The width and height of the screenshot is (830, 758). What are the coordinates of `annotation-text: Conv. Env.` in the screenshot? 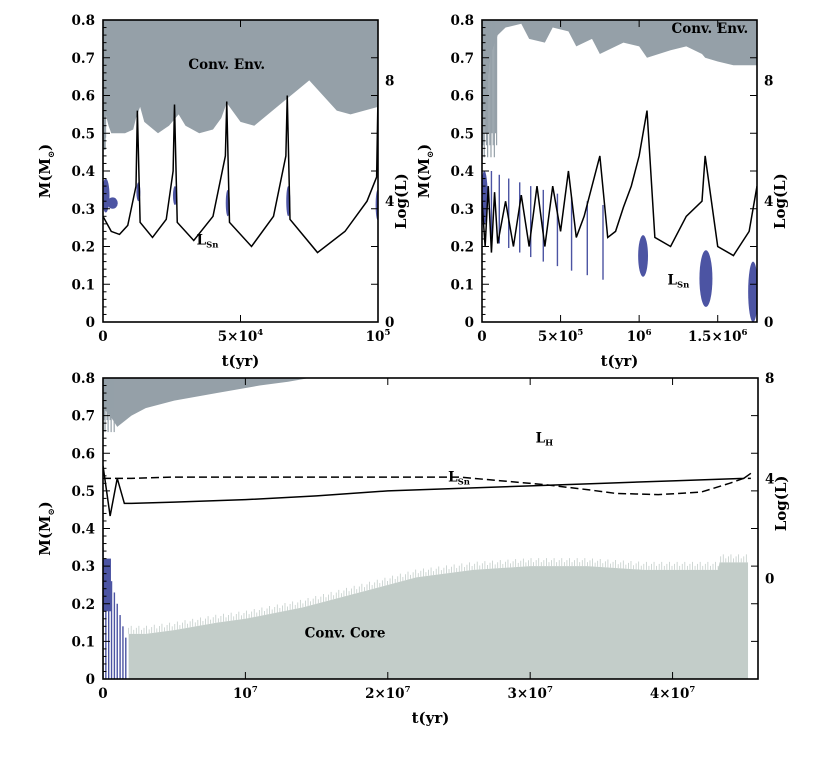 It's located at (709, 29).